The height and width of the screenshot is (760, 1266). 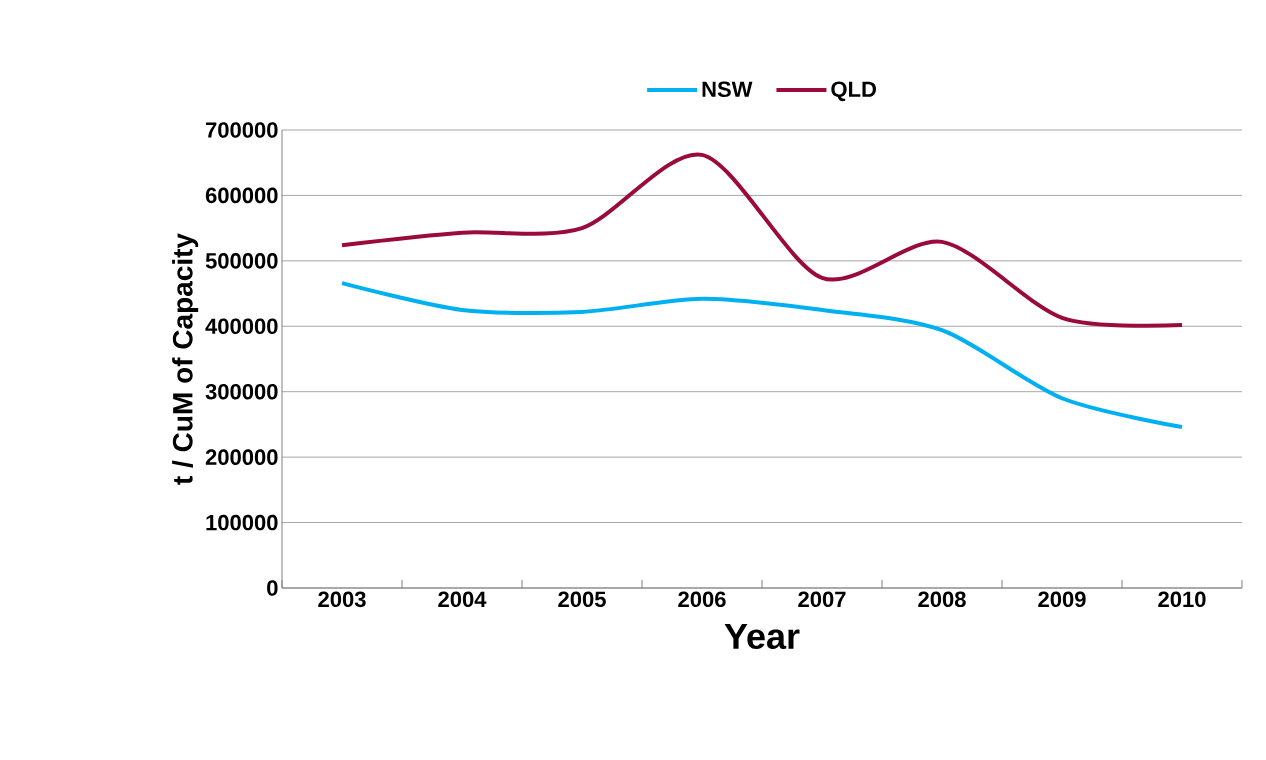 What do you see at coordinates (241, 391) in the screenshot?
I see `y-tick-label: 300000` at bounding box center [241, 391].